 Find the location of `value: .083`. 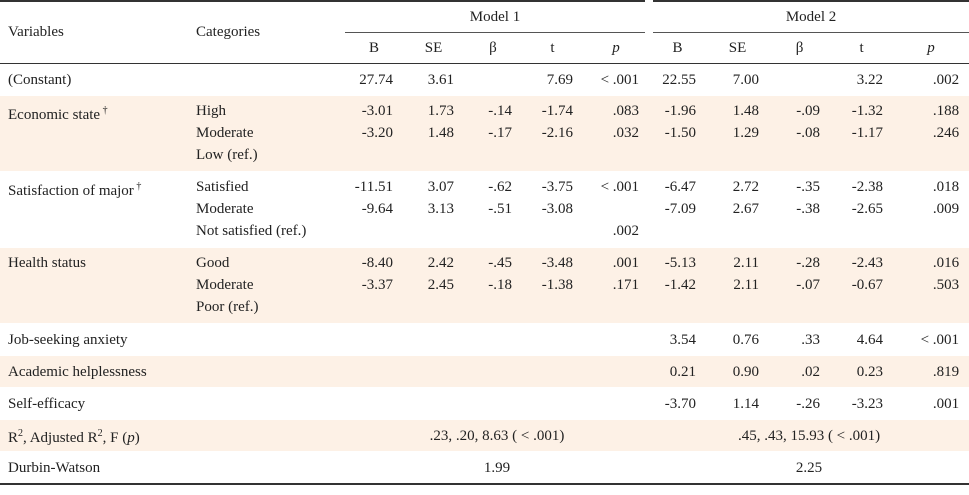

value: .083 is located at coordinates (626, 111).